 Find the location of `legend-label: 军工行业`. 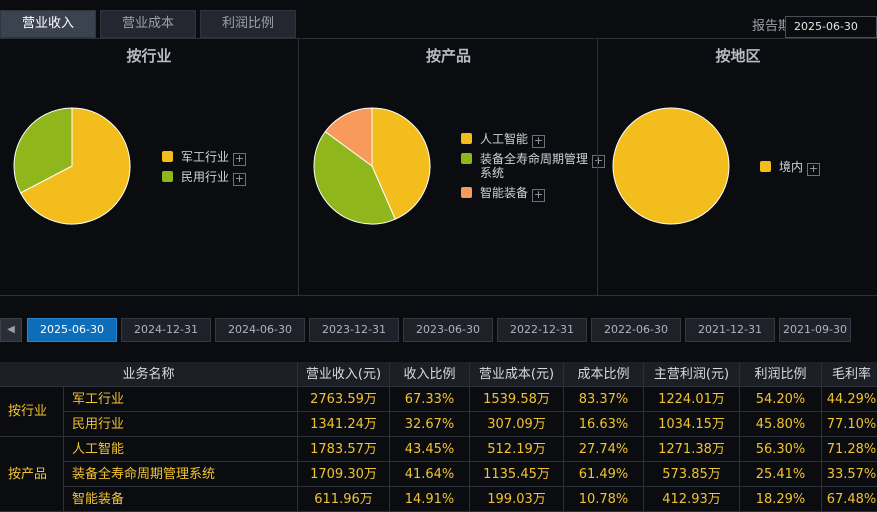

legend-label: 军工行业 is located at coordinates (205, 157).